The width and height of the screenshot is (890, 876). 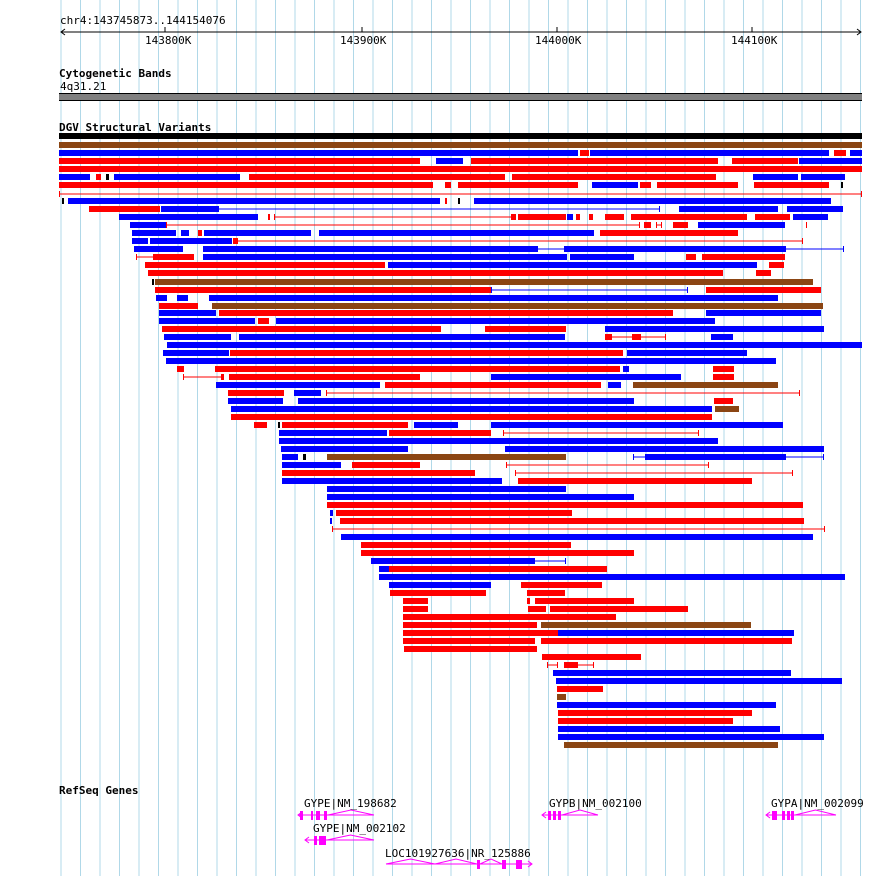 I want to click on gene-label: LOC101927636|NR_125886, so click(x=458, y=853).